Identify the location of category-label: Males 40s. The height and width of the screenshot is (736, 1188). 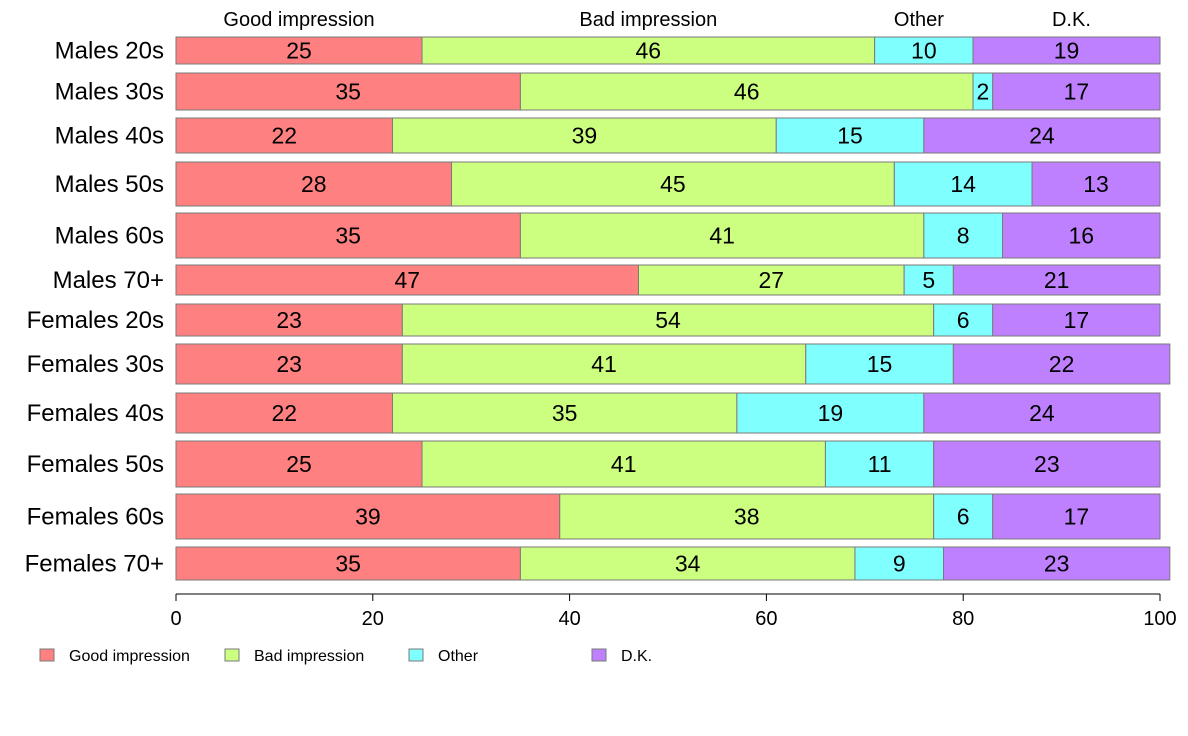
(109, 136).